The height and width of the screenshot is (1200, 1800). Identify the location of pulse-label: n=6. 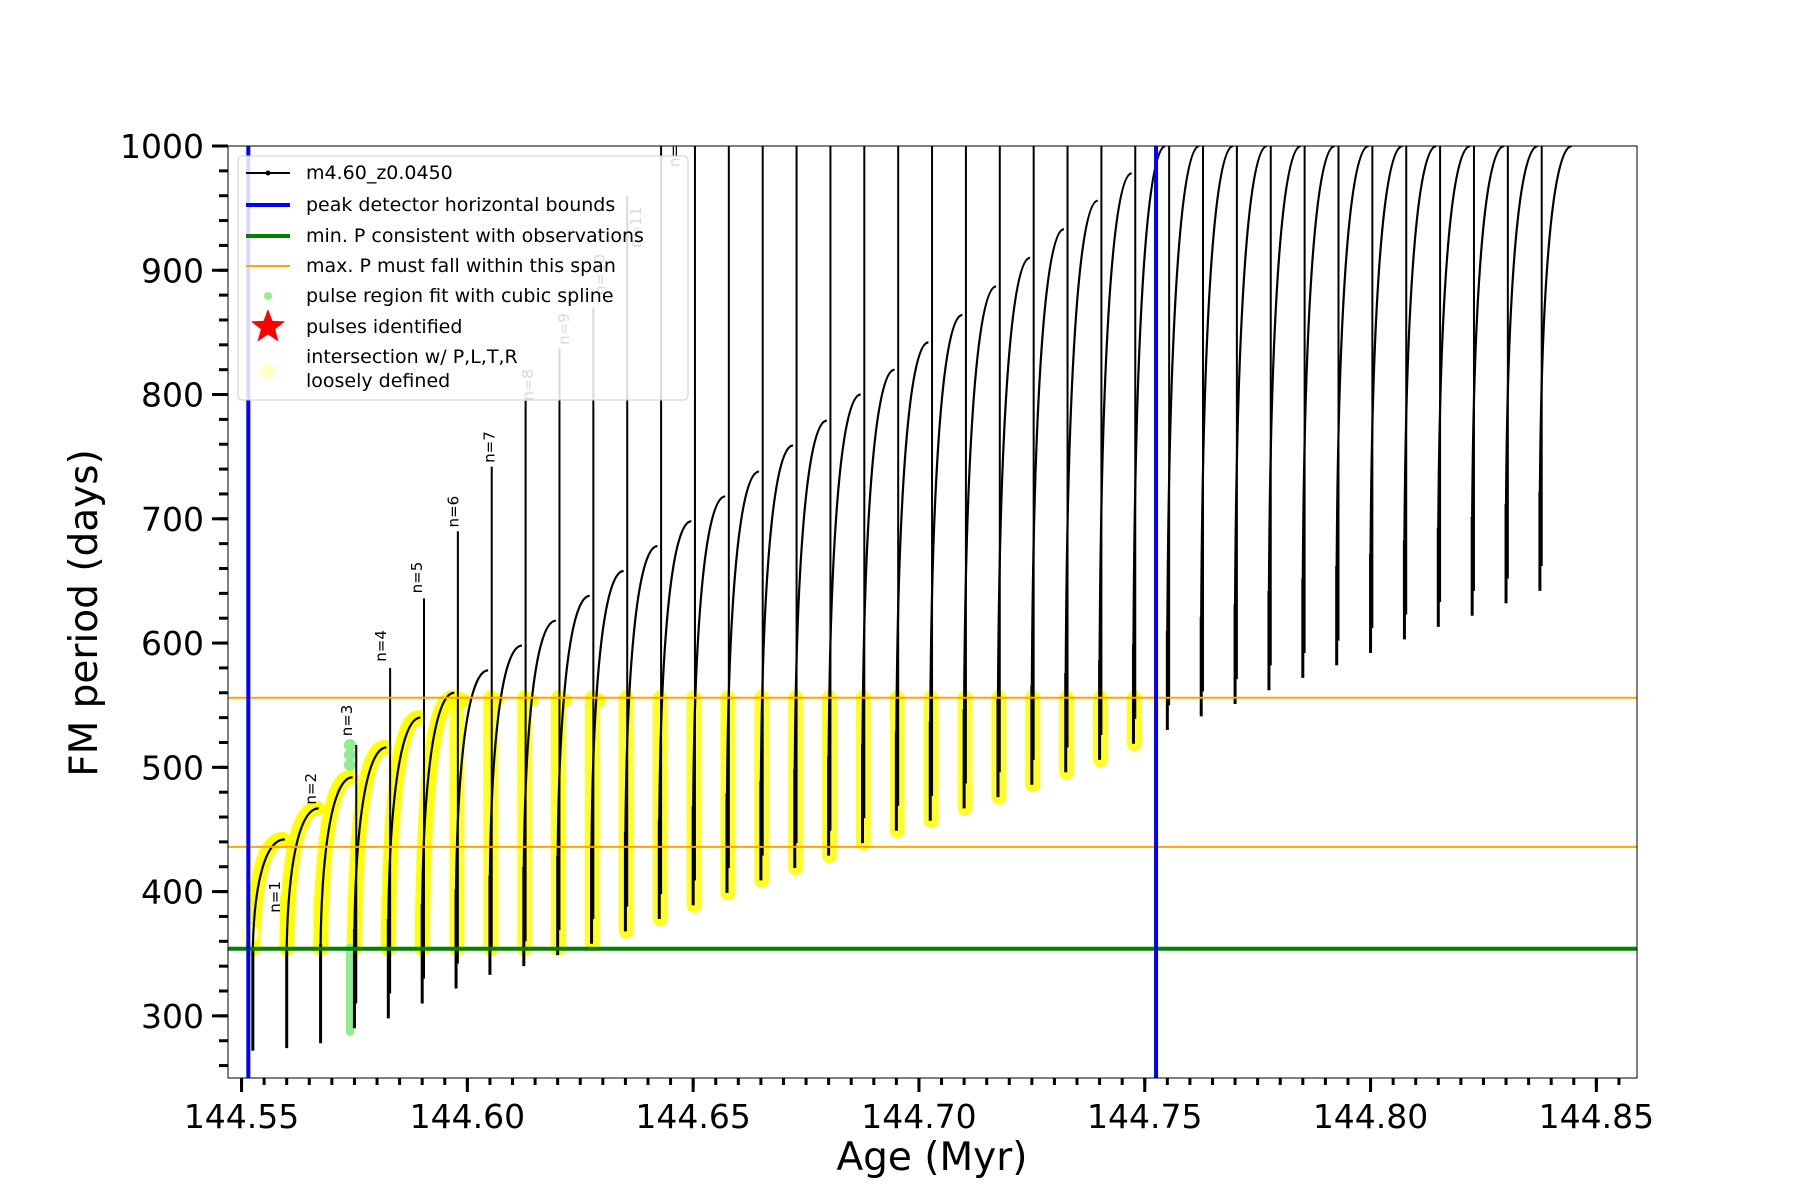
(453, 512).